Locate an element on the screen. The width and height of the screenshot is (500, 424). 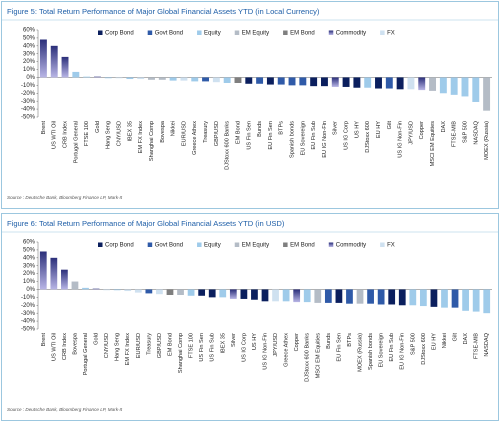
y-tick-label: 20% is located at coordinates (29, 62).